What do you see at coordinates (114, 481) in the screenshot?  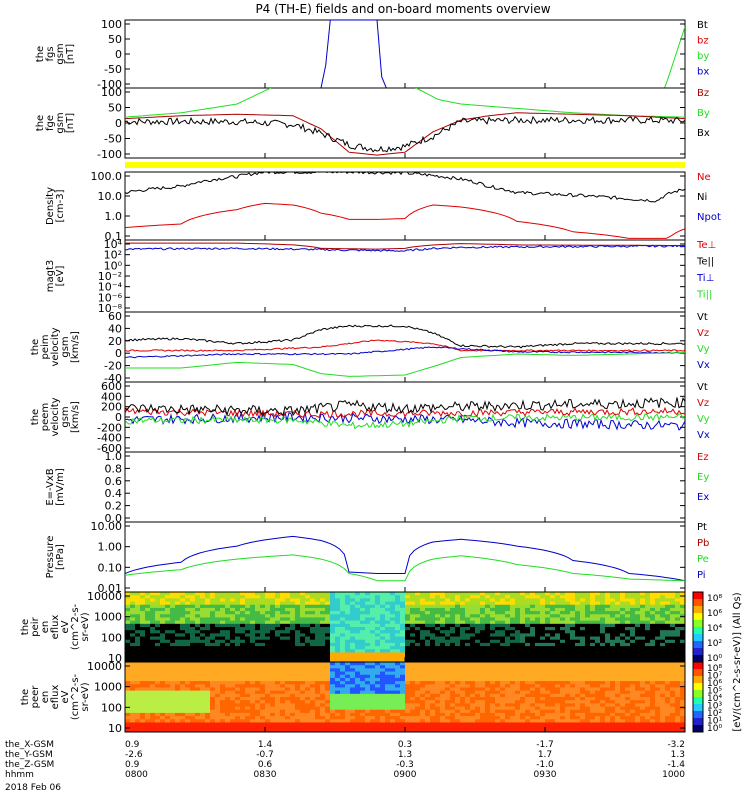 I see `y-tick-label: 0.6` at bounding box center [114, 481].